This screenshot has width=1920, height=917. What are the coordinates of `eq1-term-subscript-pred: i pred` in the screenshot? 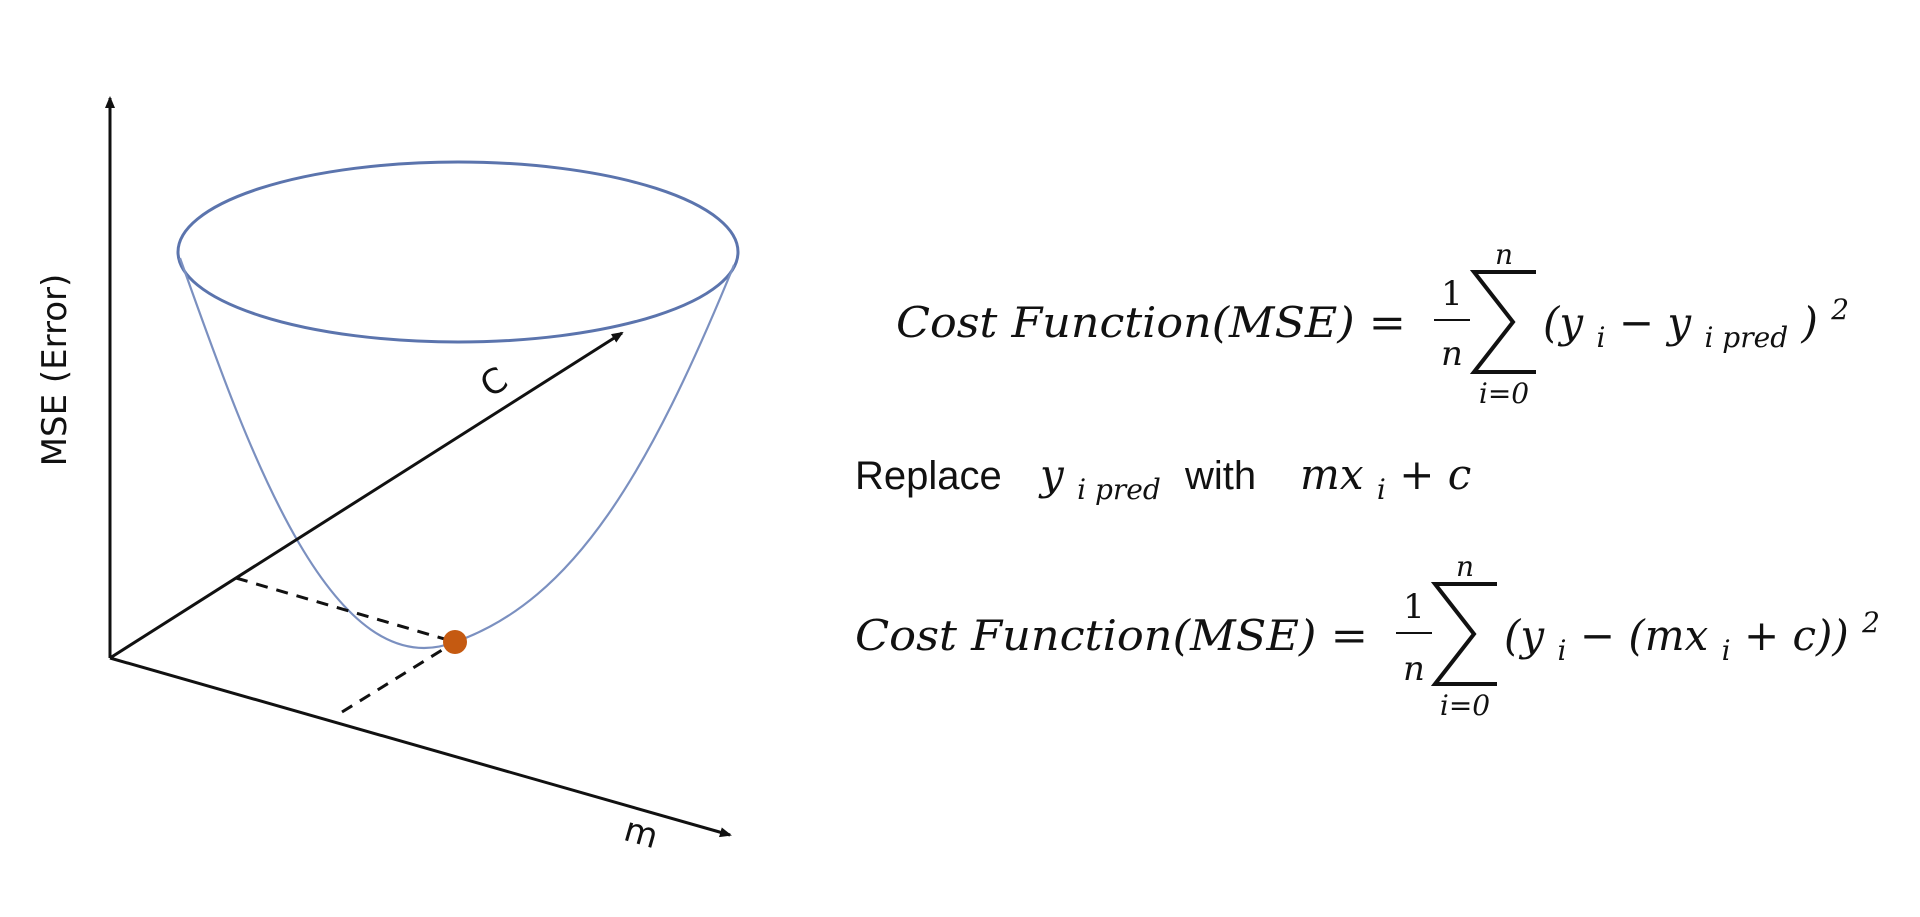 It's located at (1746, 337).